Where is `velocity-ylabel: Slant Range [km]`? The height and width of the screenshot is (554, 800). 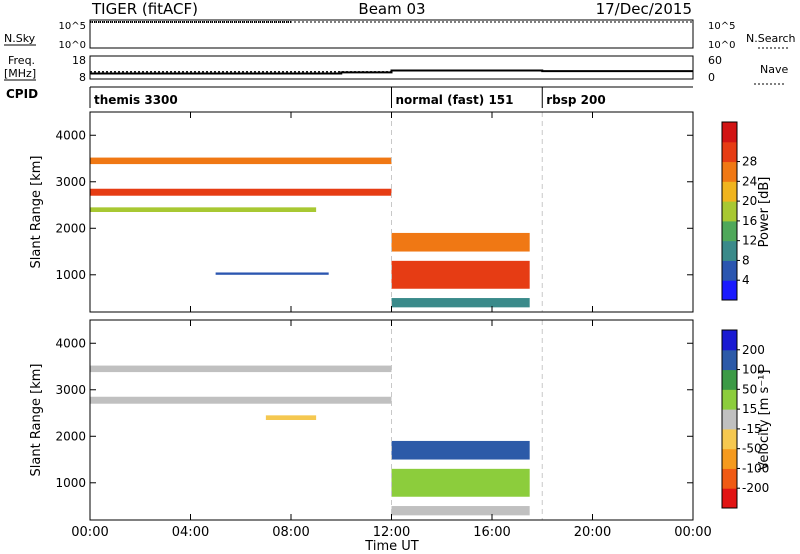
velocity-ylabel: Slant Range [km] is located at coordinates (36, 420).